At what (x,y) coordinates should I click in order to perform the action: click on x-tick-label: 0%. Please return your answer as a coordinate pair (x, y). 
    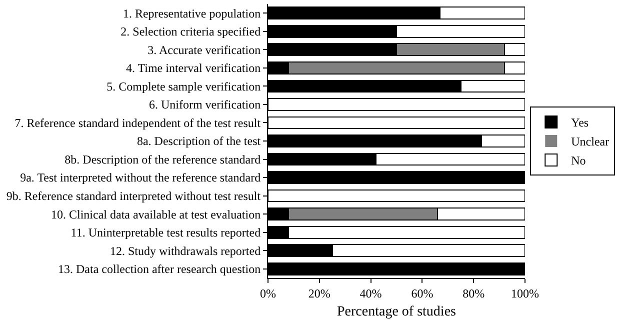
    Looking at the image, I should click on (268, 293).